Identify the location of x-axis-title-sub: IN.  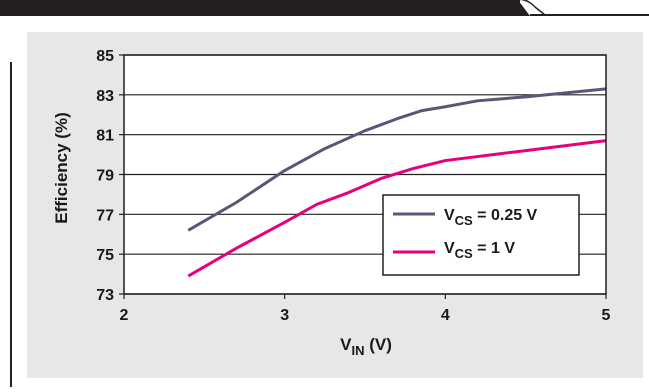
(357, 350).